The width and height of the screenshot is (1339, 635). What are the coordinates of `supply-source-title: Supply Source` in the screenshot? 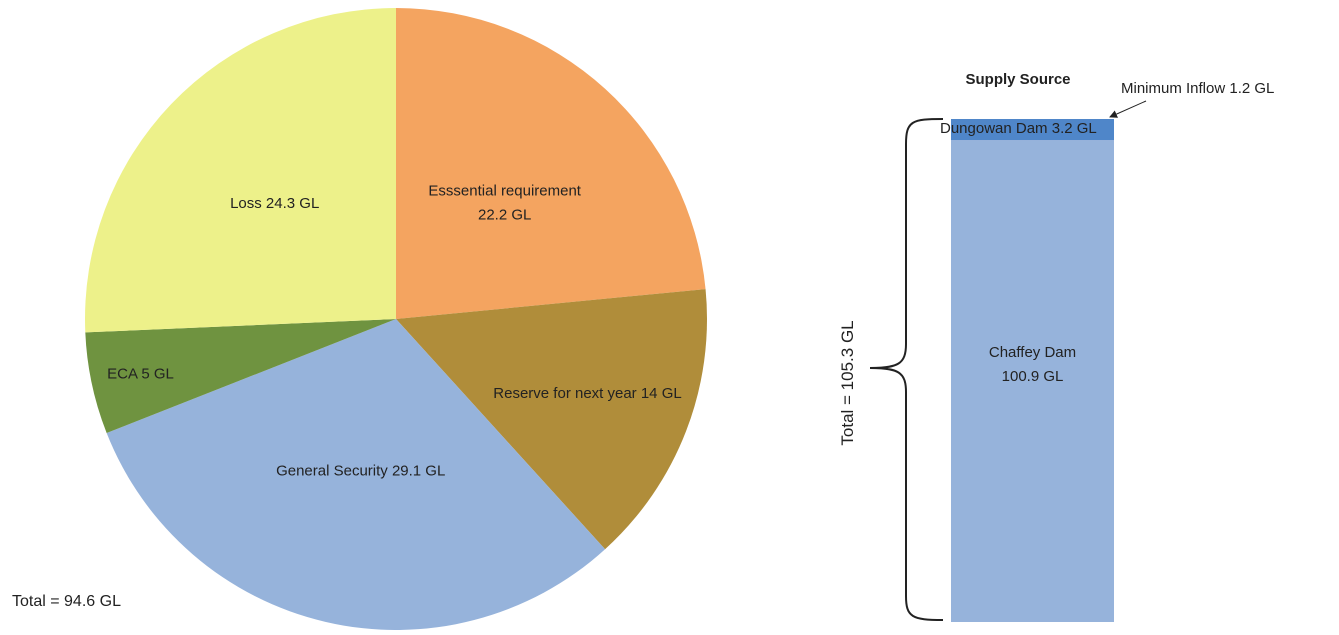 It's located at (1017, 79).